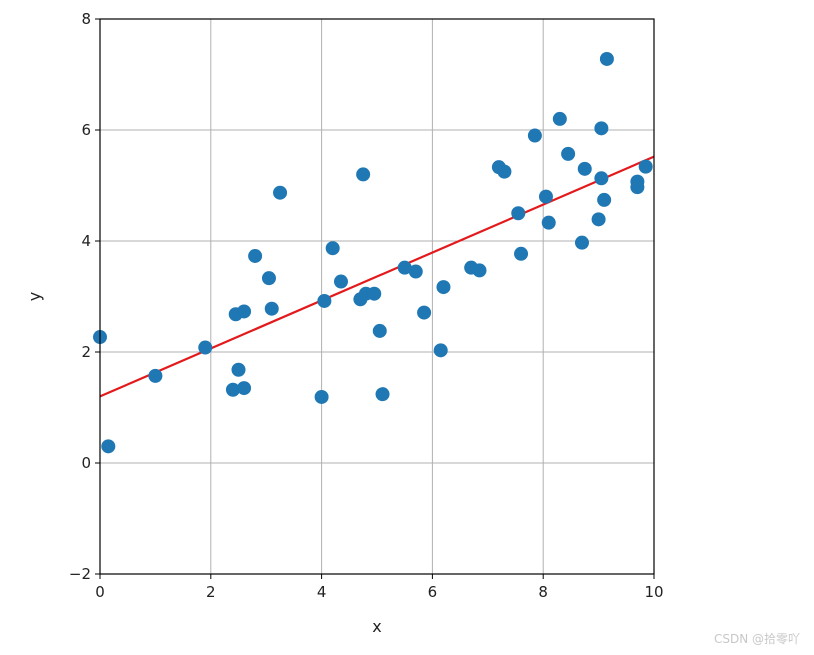 The height and width of the screenshot is (655, 814). I want to click on x-tick-label: 6, so click(433, 592).